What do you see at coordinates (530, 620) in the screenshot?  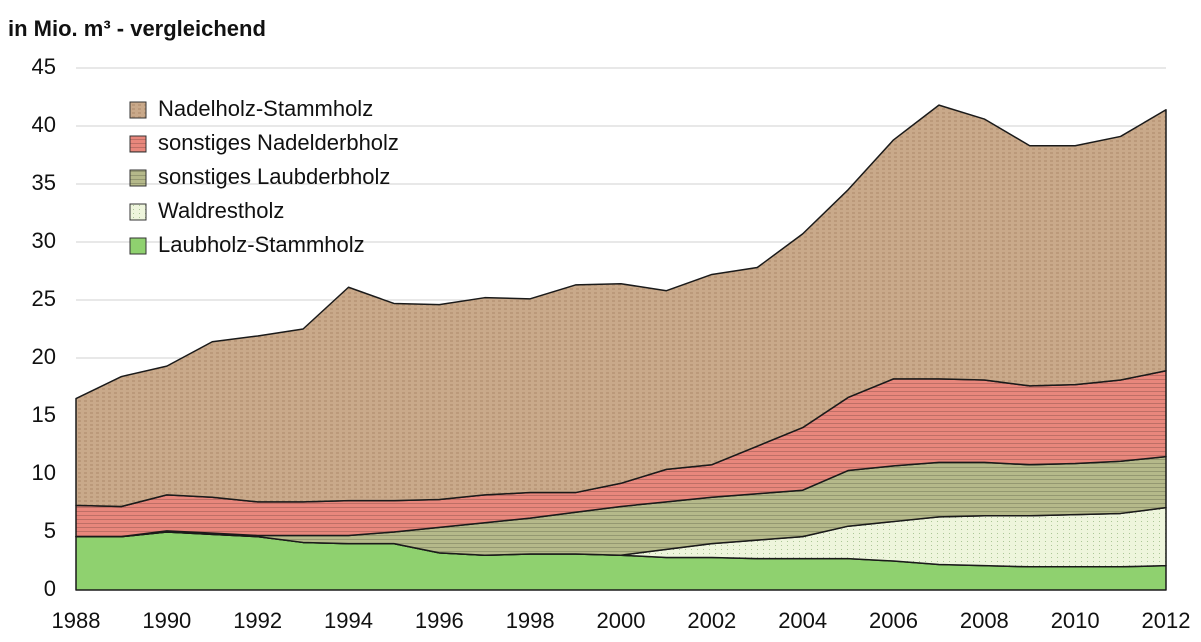 I see `x-tick-label: 1998` at bounding box center [530, 620].